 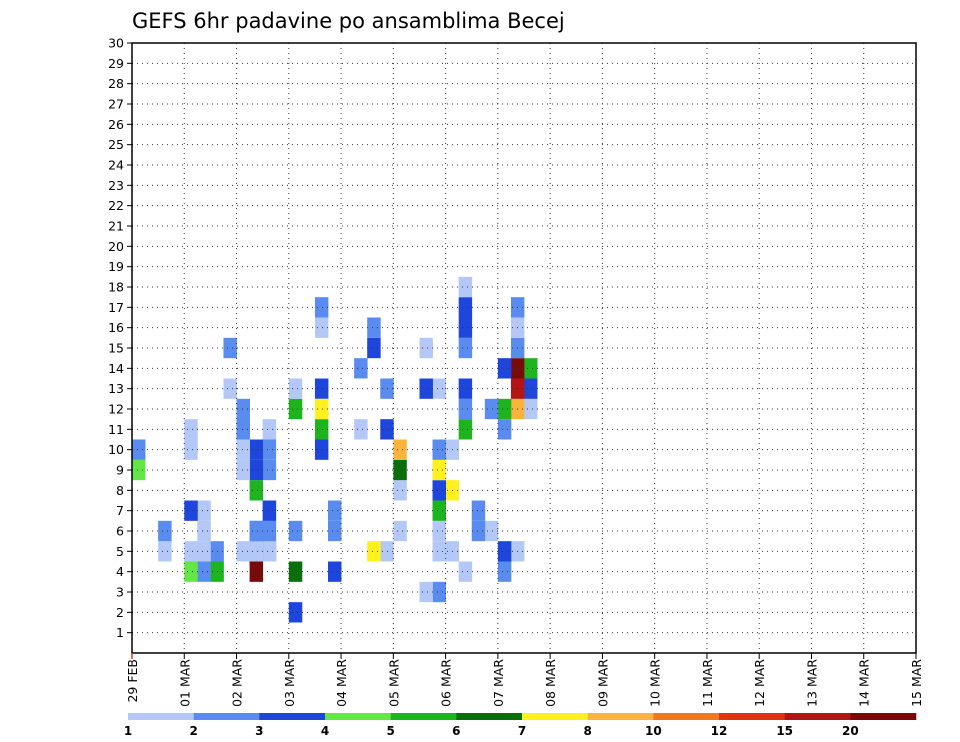 I want to click on x-tick-label: 12 MAR, so click(x=759, y=683).